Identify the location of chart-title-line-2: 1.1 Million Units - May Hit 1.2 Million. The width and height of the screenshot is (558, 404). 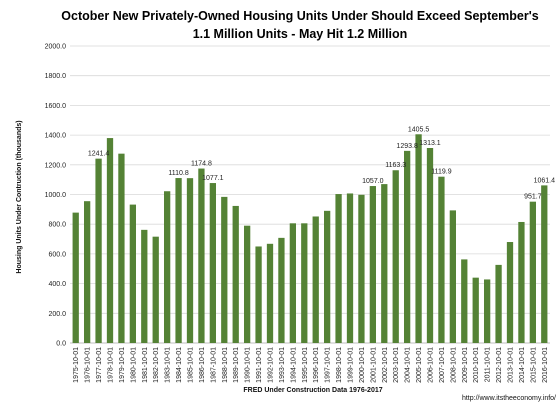
(300, 34).